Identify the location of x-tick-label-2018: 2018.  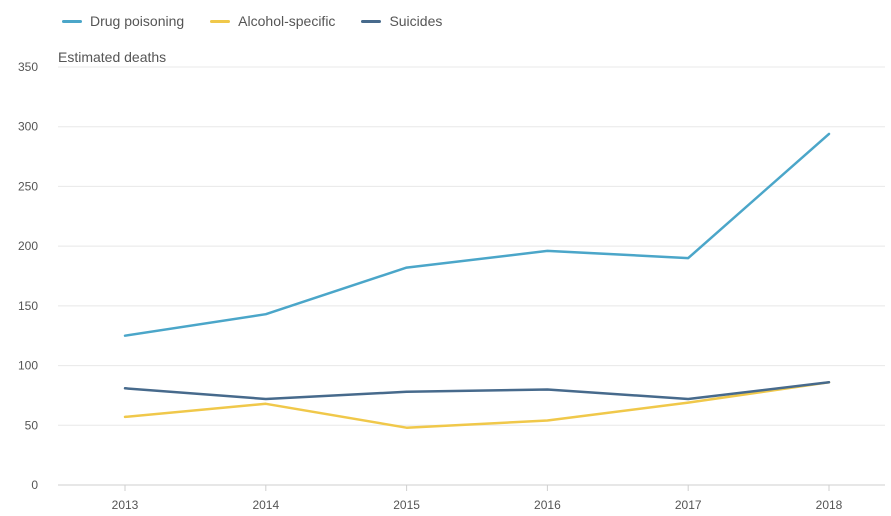
(829, 505).